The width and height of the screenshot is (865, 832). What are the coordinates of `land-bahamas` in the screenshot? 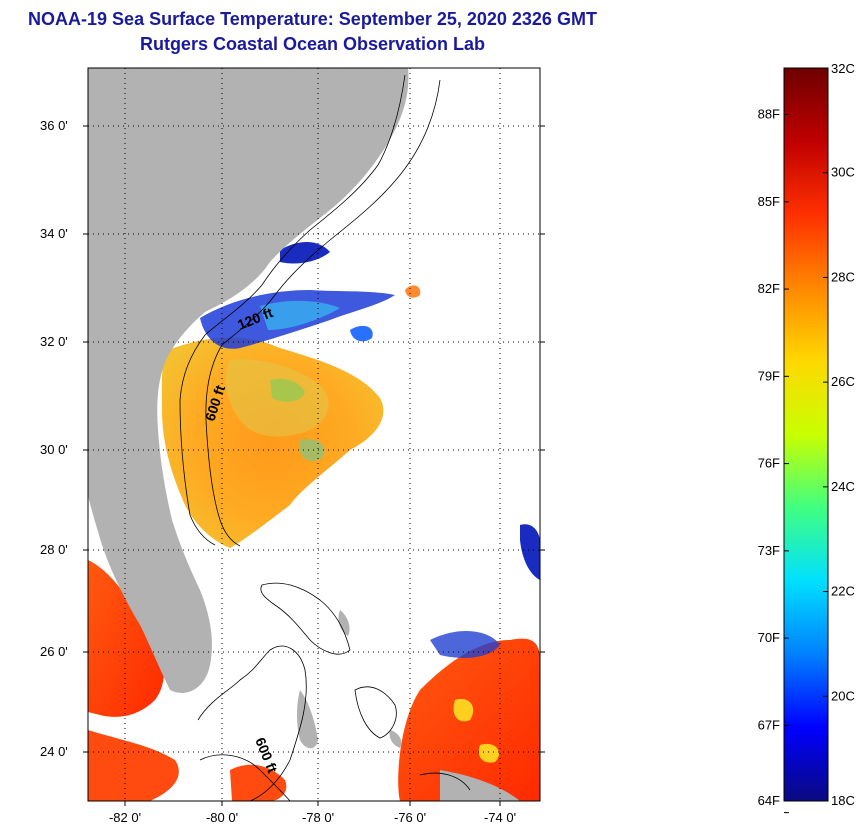 It's located at (307, 719).